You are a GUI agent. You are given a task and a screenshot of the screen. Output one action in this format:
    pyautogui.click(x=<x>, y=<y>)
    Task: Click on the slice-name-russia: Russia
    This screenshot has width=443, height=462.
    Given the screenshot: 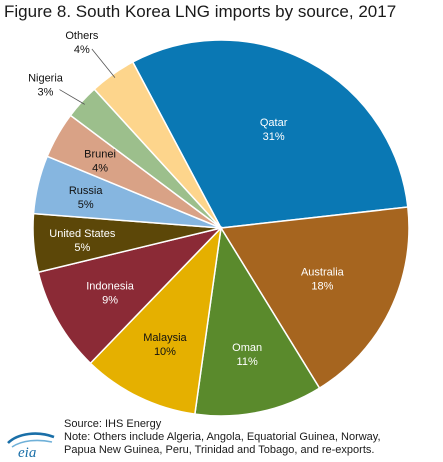 What is the action you would take?
    pyautogui.click(x=86, y=191)
    